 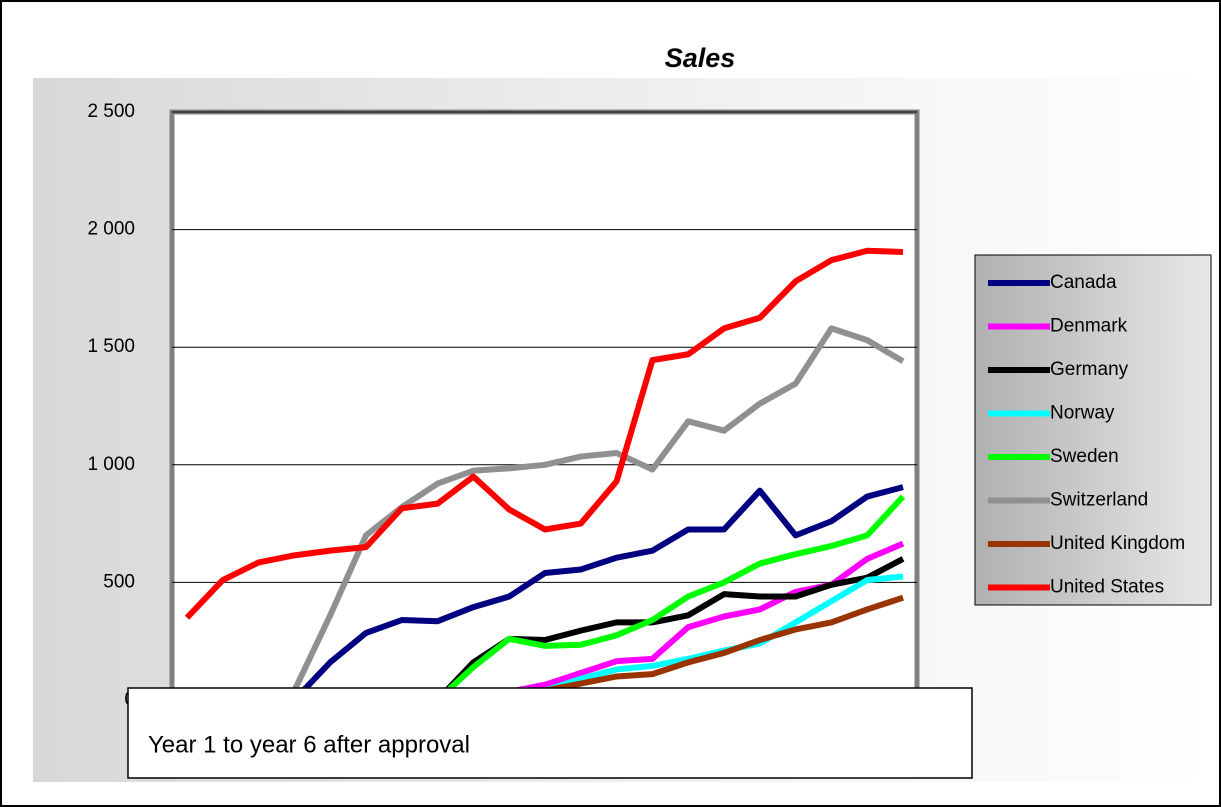 I want to click on legend-label: United States, so click(x=1107, y=587).